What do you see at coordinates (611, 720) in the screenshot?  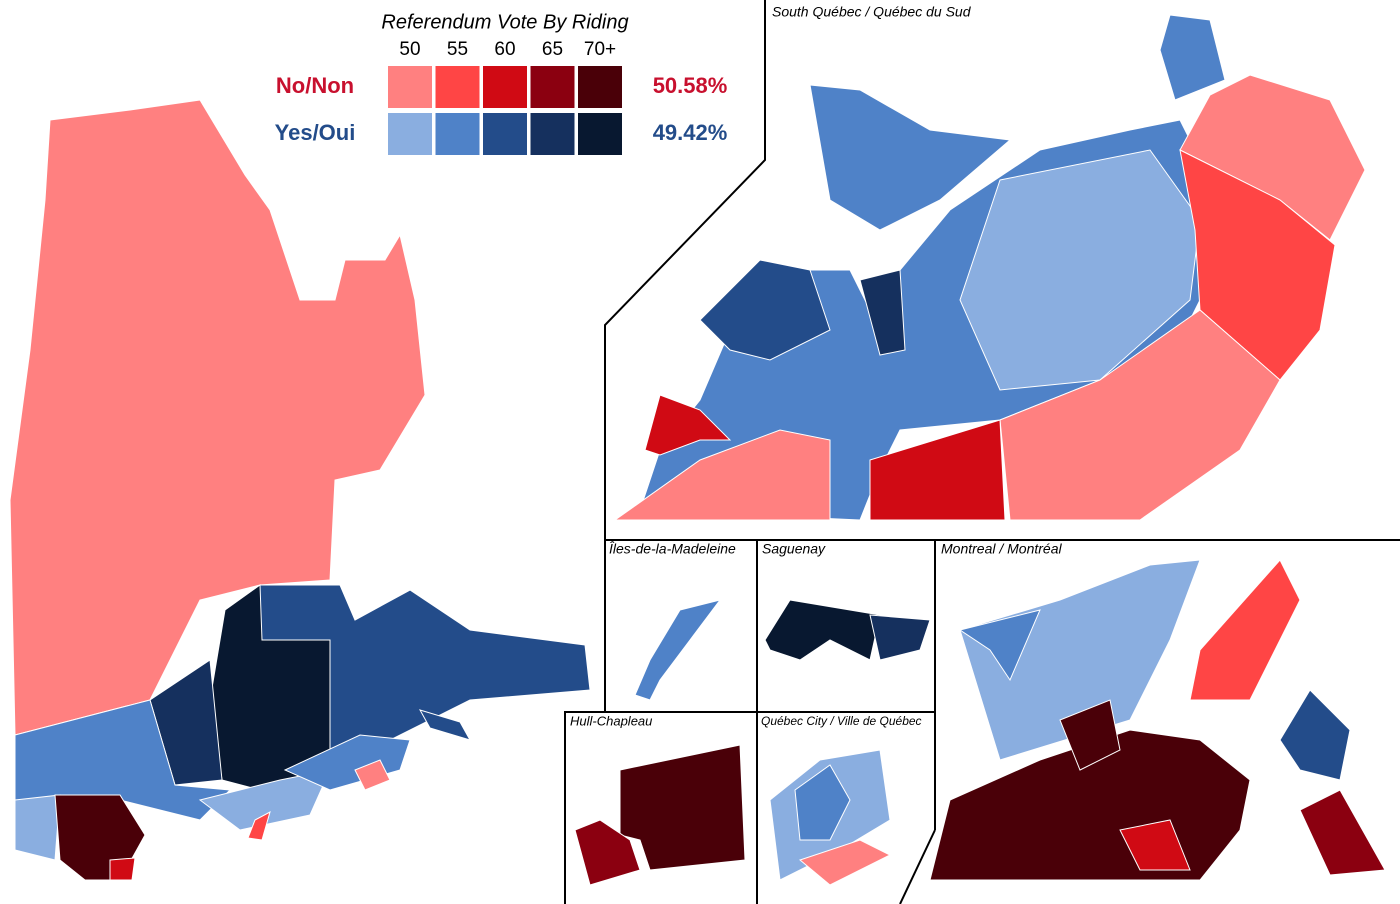 I see `inset-label: Hull-Chapleau` at bounding box center [611, 720].